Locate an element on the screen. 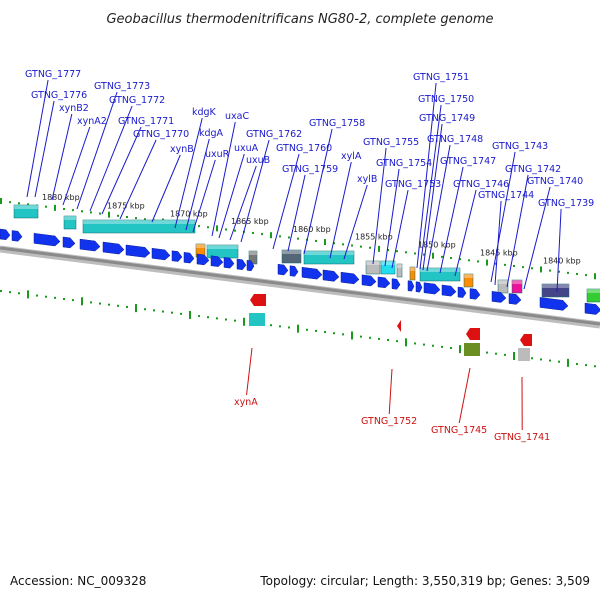 This screenshot has height=600, width=600. accession-text: Accession: NC_009328 is located at coordinates (78, 581).